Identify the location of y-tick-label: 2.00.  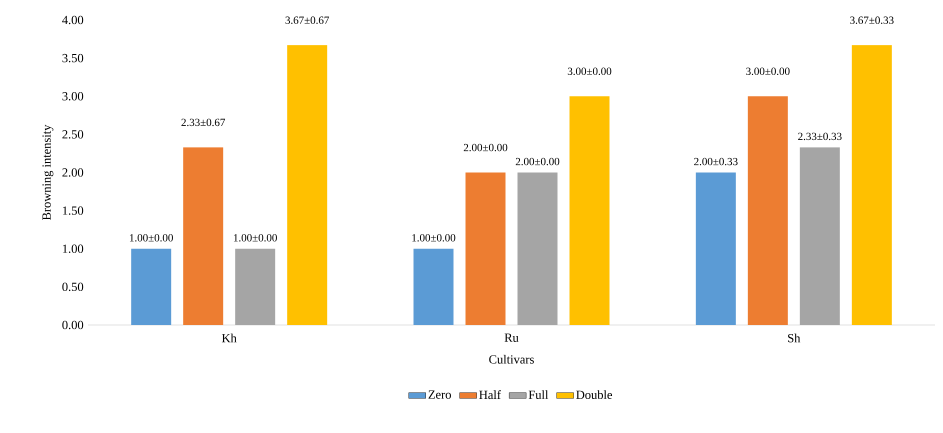
(73, 172).